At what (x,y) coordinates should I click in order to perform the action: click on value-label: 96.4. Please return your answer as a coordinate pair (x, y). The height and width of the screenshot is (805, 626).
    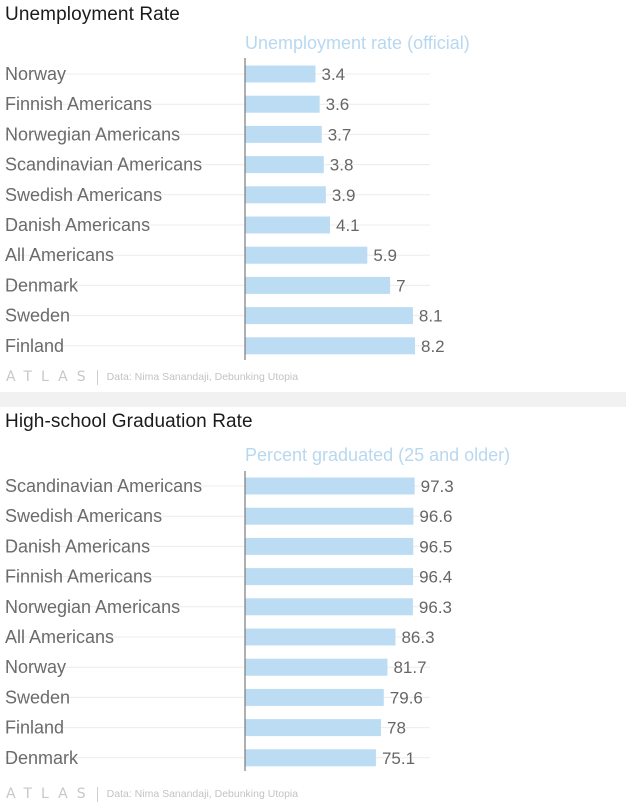
    Looking at the image, I should click on (435, 577).